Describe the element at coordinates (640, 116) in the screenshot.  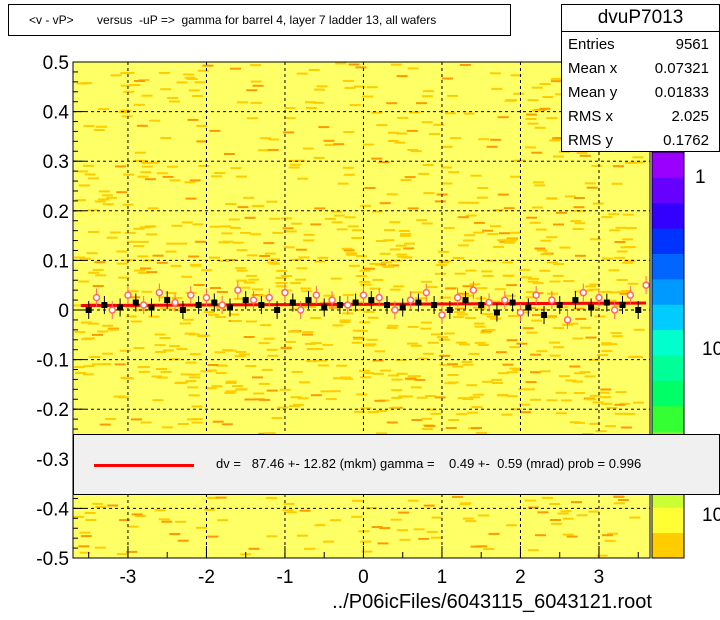
I see `stats-row-rms-x: RMS x 2.025` at that location.